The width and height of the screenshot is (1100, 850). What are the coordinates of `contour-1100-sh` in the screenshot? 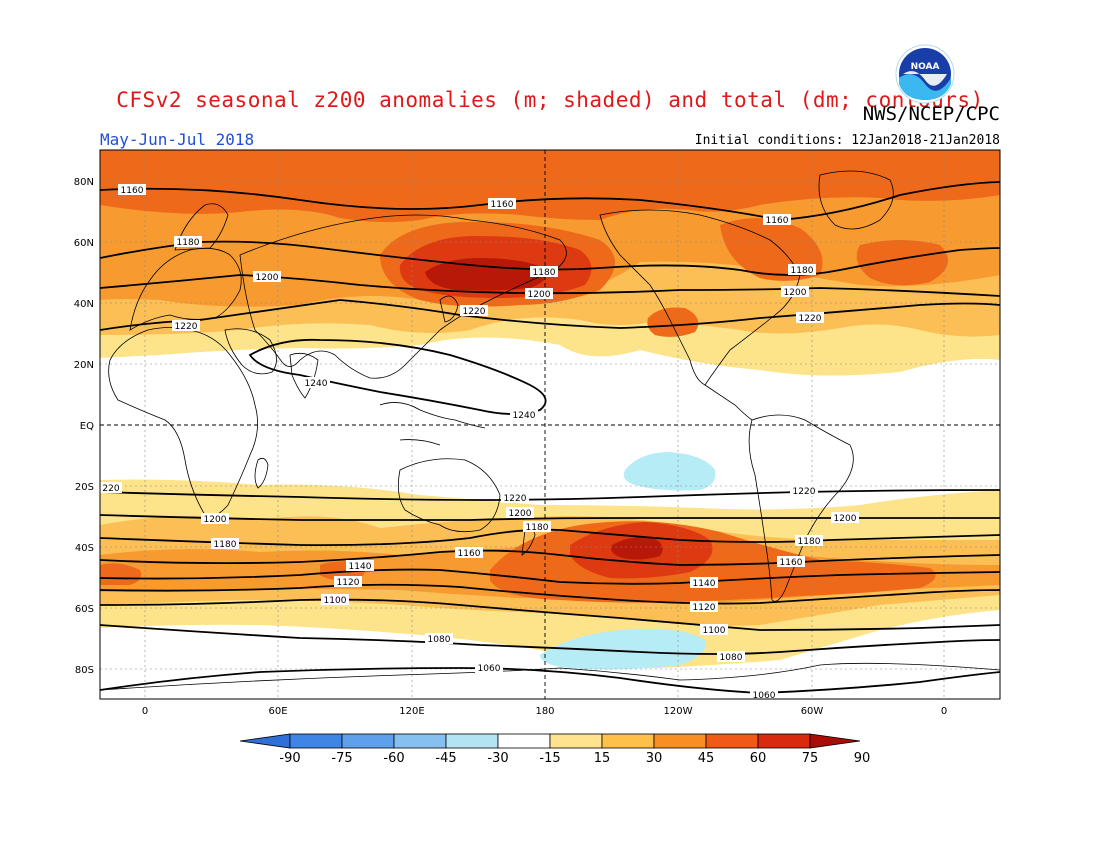 It's located at (550, 614).